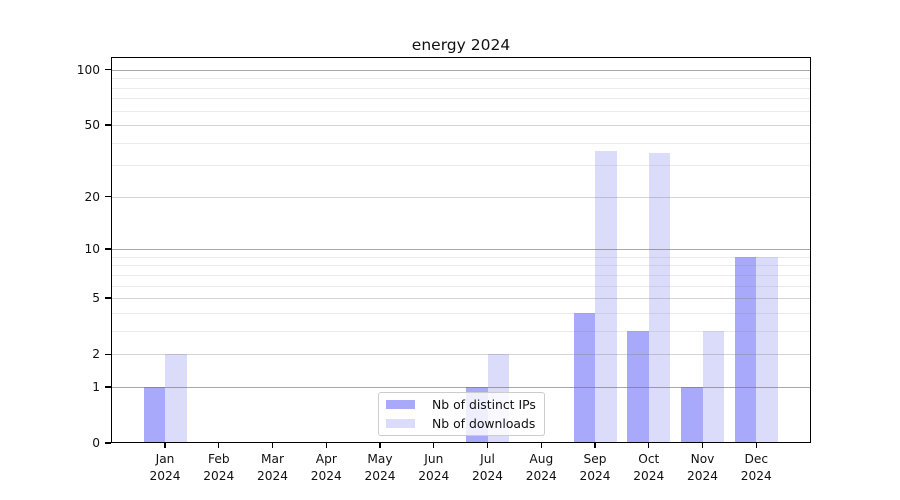 The width and height of the screenshot is (900, 500). Describe the element at coordinates (92, 125) in the screenshot. I see `y-tick-label: 50` at that location.